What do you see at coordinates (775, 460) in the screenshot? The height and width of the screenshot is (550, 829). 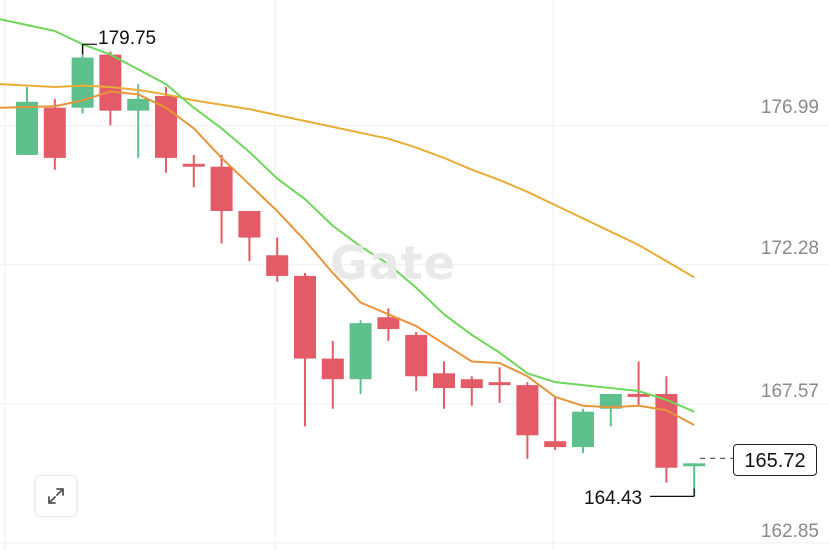 I see `current-price-label: 165.72` at bounding box center [775, 460].